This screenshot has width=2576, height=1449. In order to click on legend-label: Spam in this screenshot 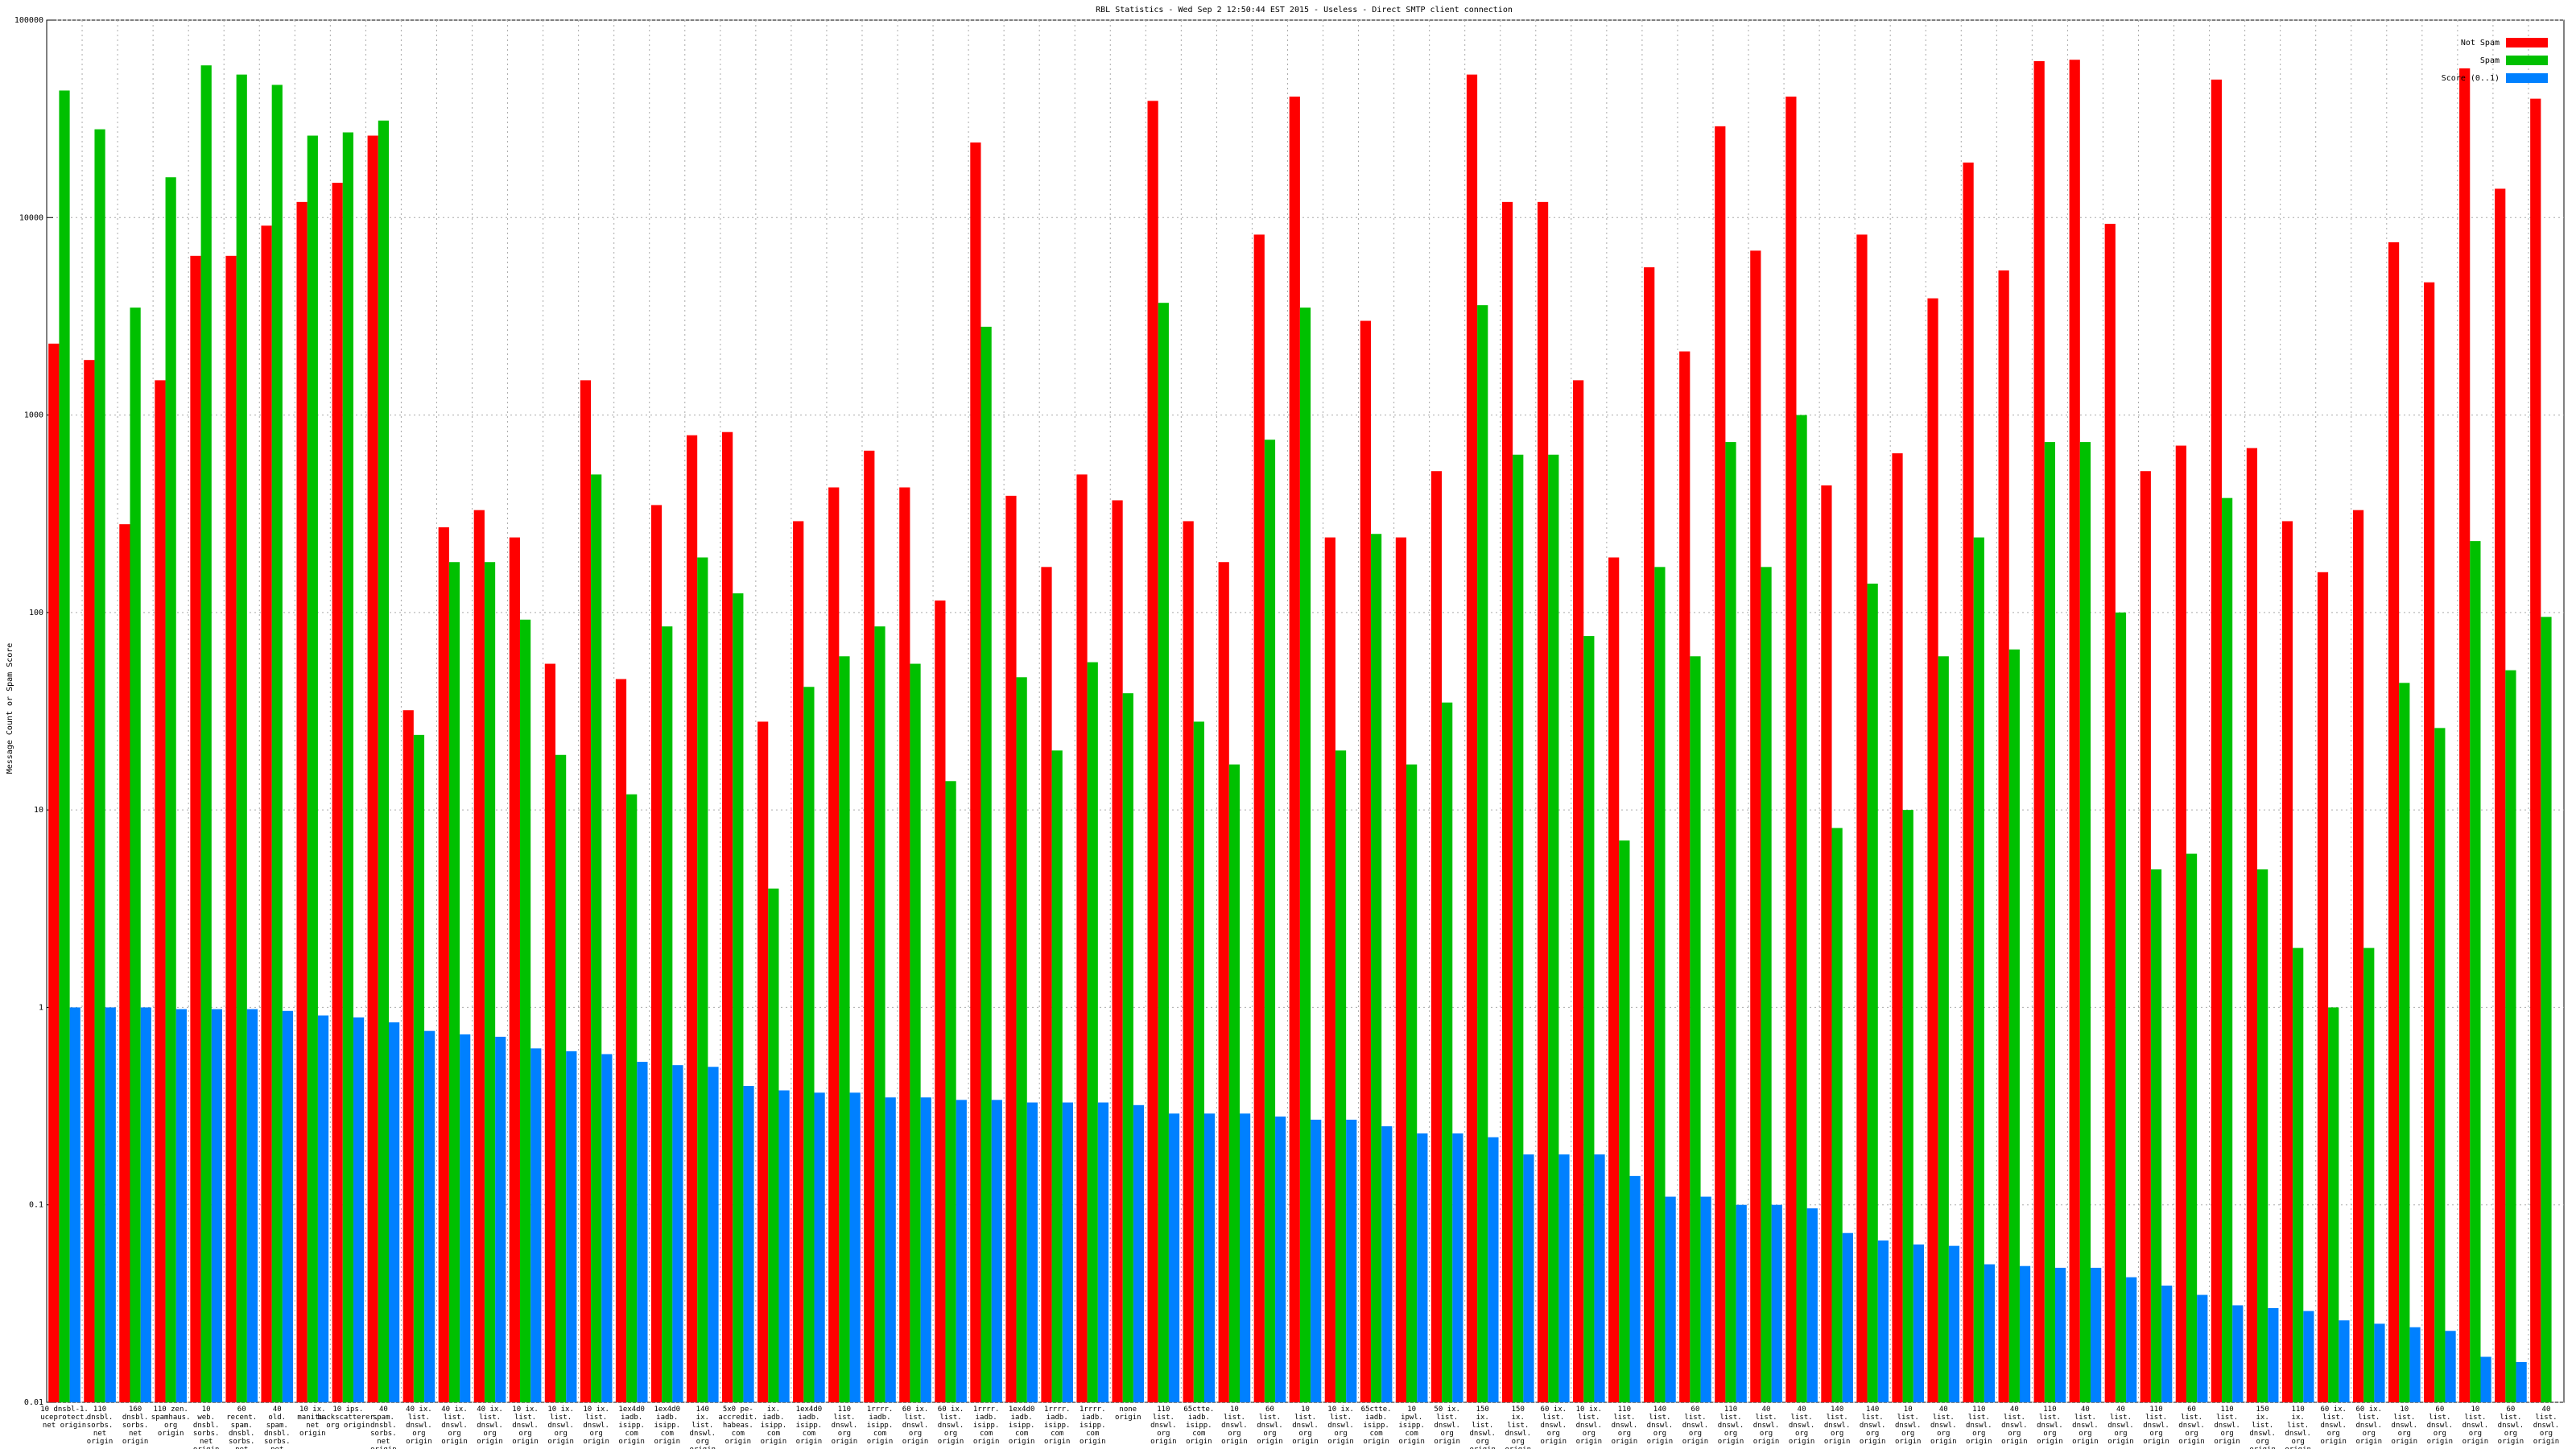, I will do `click(2490, 60)`.